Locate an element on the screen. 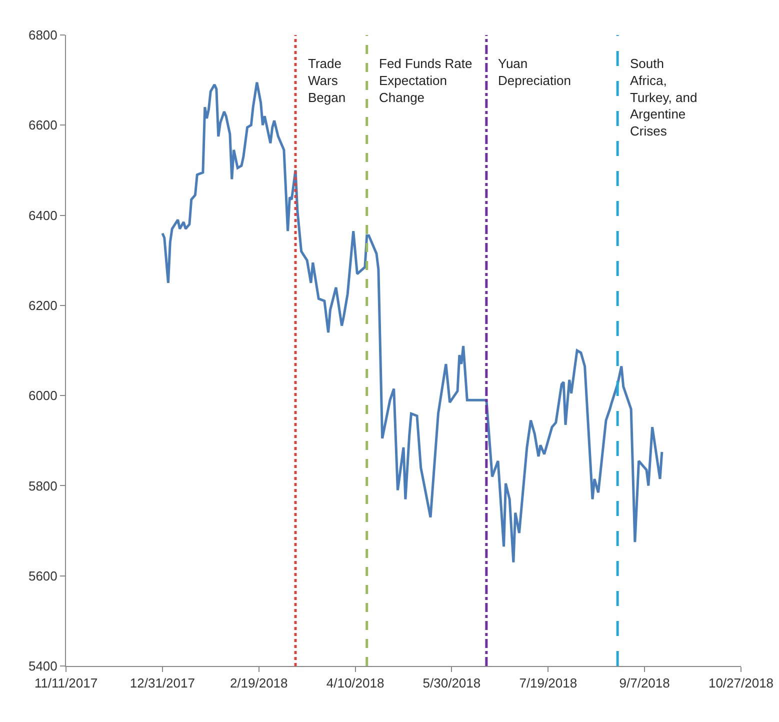 This screenshot has height=722, width=779. y-tick-label: 5600 is located at coordinates (43, 576).